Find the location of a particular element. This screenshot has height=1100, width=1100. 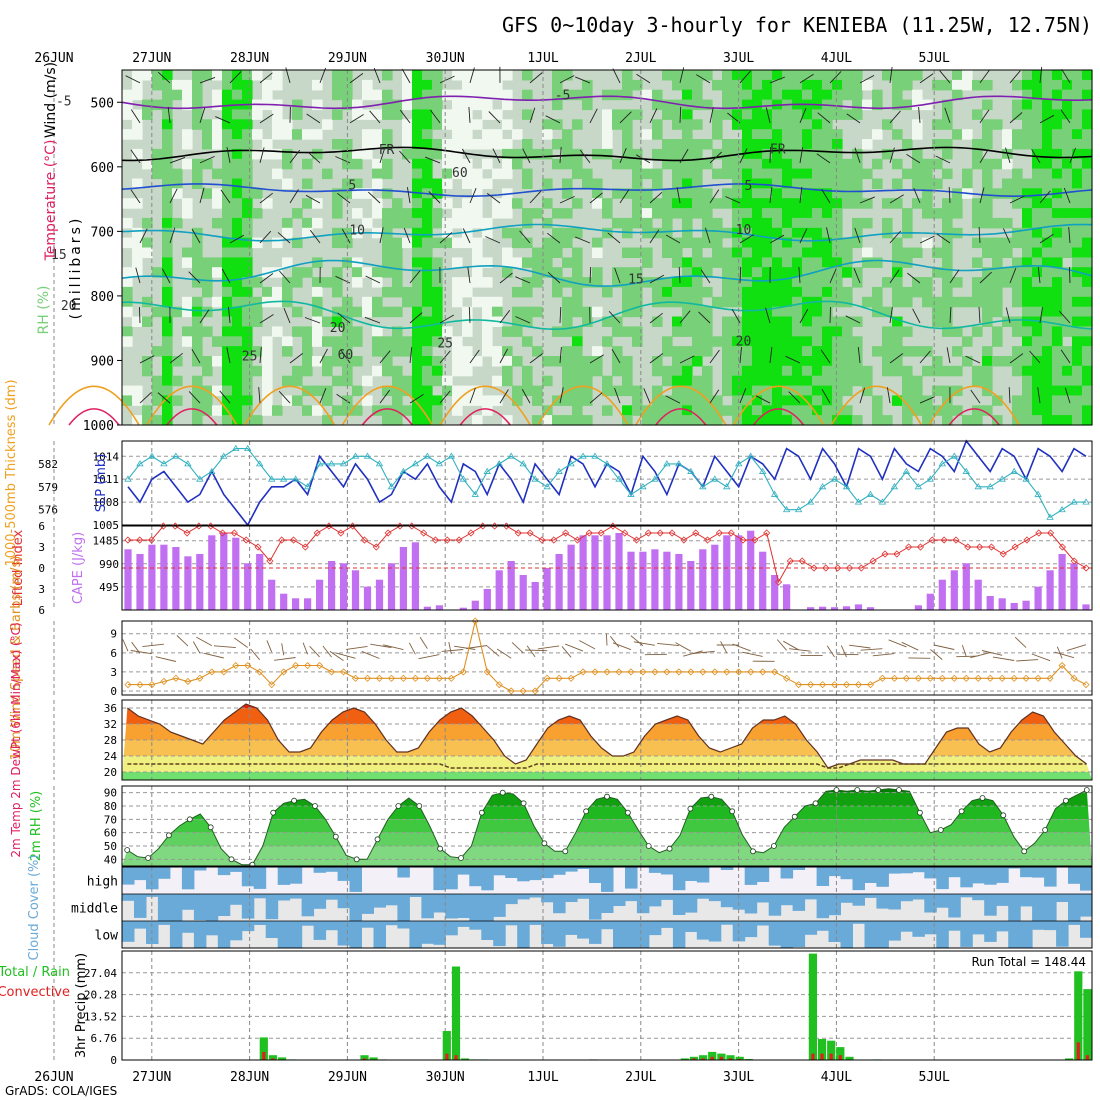

cape-bar is located at coordinates (296, 604).